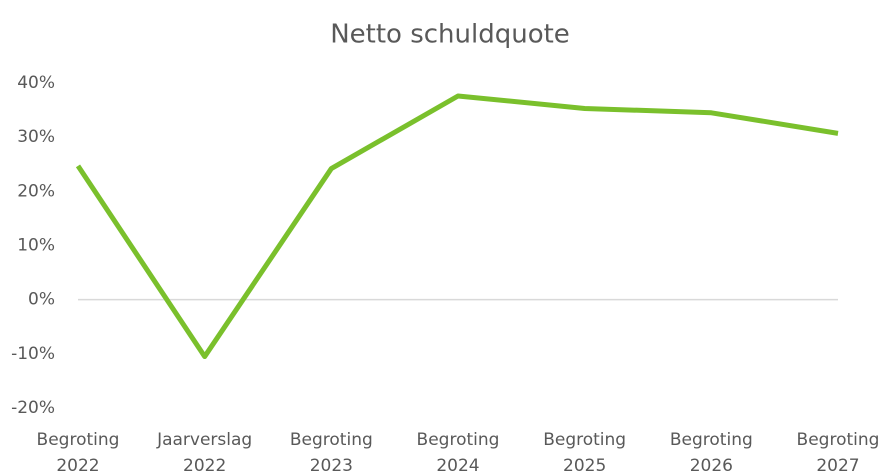  Describe the element at coordinates (838, 452) in the screenshot. I see `x-tick-label: Begroting 2027` at that location.